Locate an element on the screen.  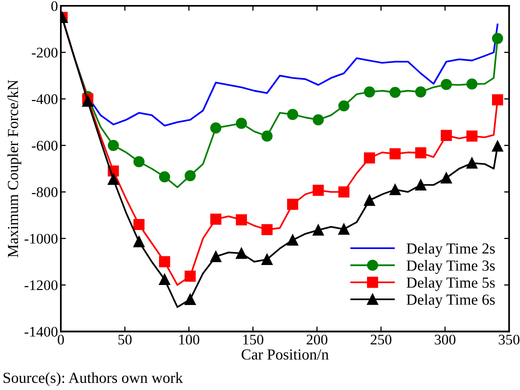
x-tick-label: 300 is located at coordinates (445, 339).